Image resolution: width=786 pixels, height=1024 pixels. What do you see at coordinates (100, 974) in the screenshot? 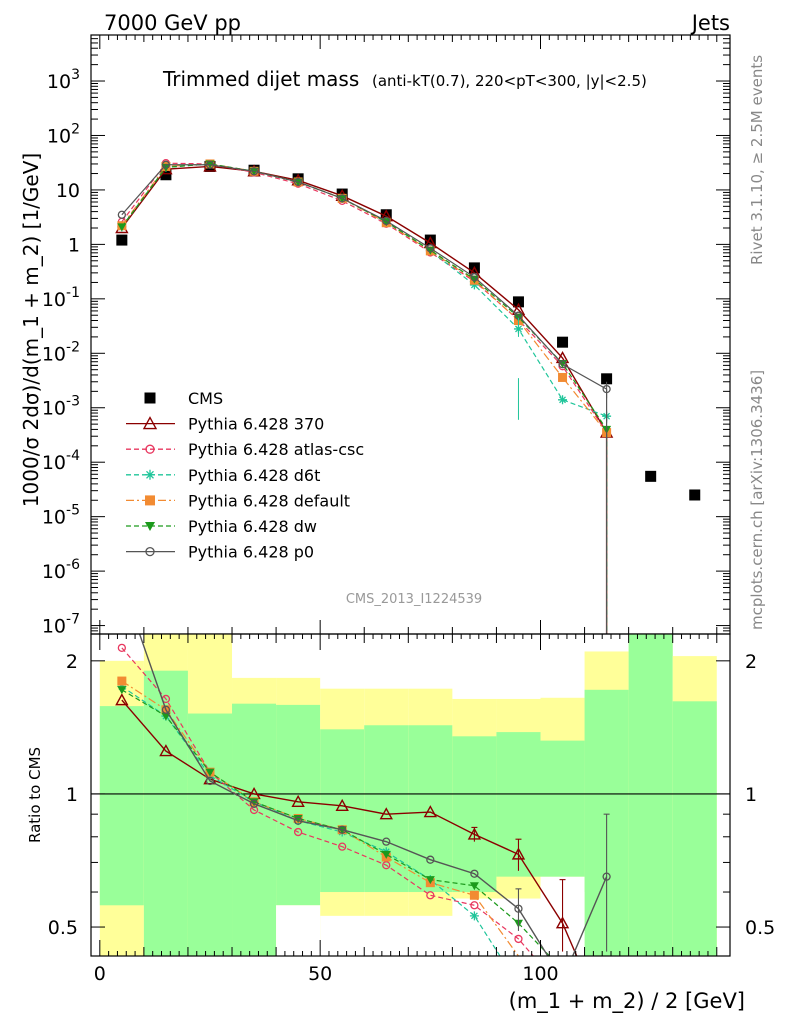
I see `x-tick-label: 0` at bounding box center [100, 974].